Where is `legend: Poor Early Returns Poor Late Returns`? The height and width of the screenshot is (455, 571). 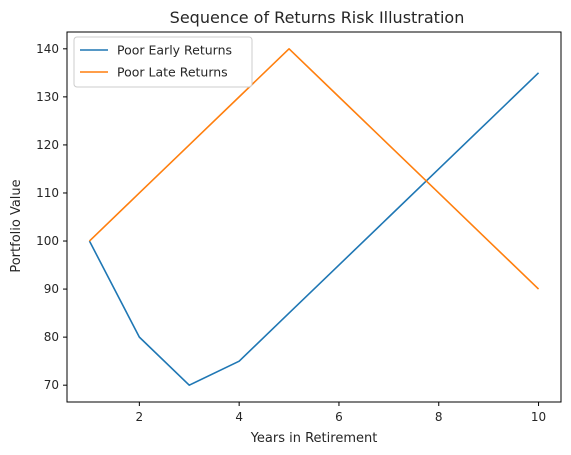 legend: Poor Early Returns Poor Late Returns is located at coordinates (163, 62).